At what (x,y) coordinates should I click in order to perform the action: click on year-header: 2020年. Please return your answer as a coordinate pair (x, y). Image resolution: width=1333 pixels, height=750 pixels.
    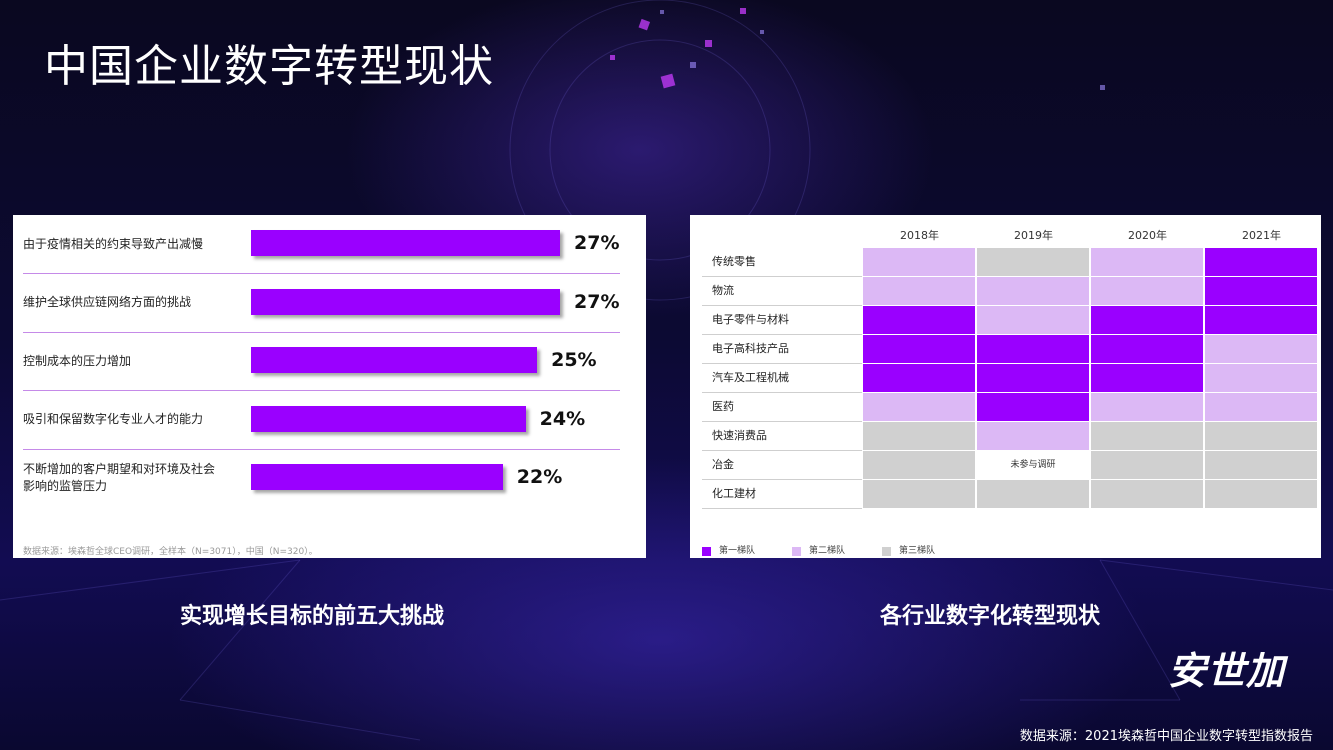
    Looking at the image, I should click on (1147, 235).